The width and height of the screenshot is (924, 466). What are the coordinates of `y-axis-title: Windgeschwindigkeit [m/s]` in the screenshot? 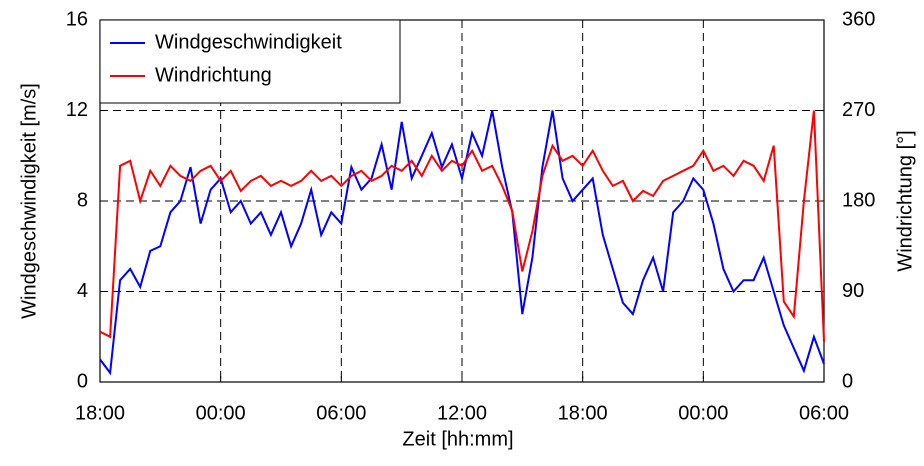 It's located at (29, 201).